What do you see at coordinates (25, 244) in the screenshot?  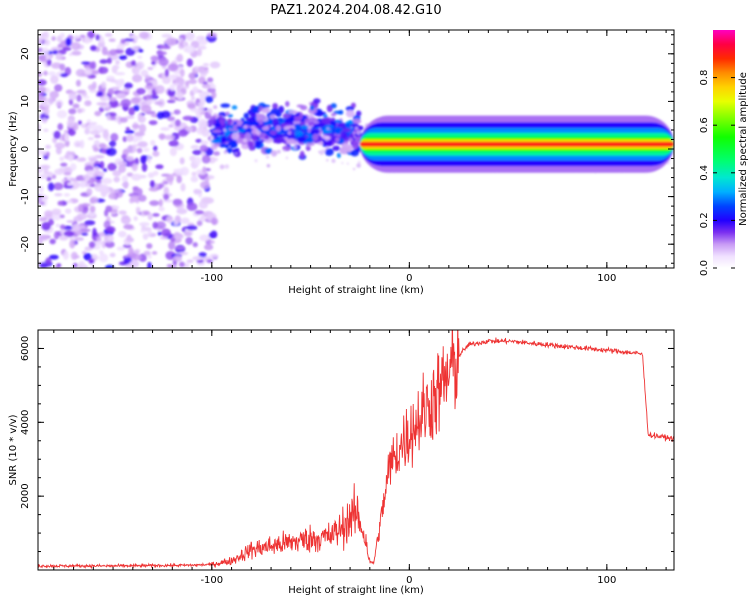 I see `y-tick-label: -20` at bounding box center [25, 244].